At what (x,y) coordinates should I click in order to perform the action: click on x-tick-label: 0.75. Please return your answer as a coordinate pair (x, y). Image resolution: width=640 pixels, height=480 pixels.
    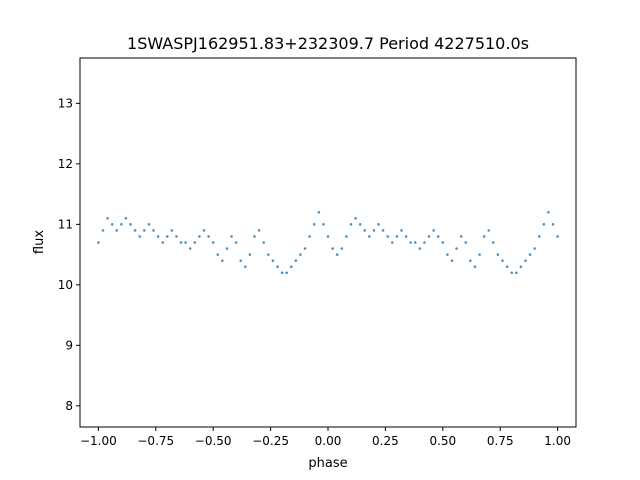
    Looking at the image, I should click on (500, 441).